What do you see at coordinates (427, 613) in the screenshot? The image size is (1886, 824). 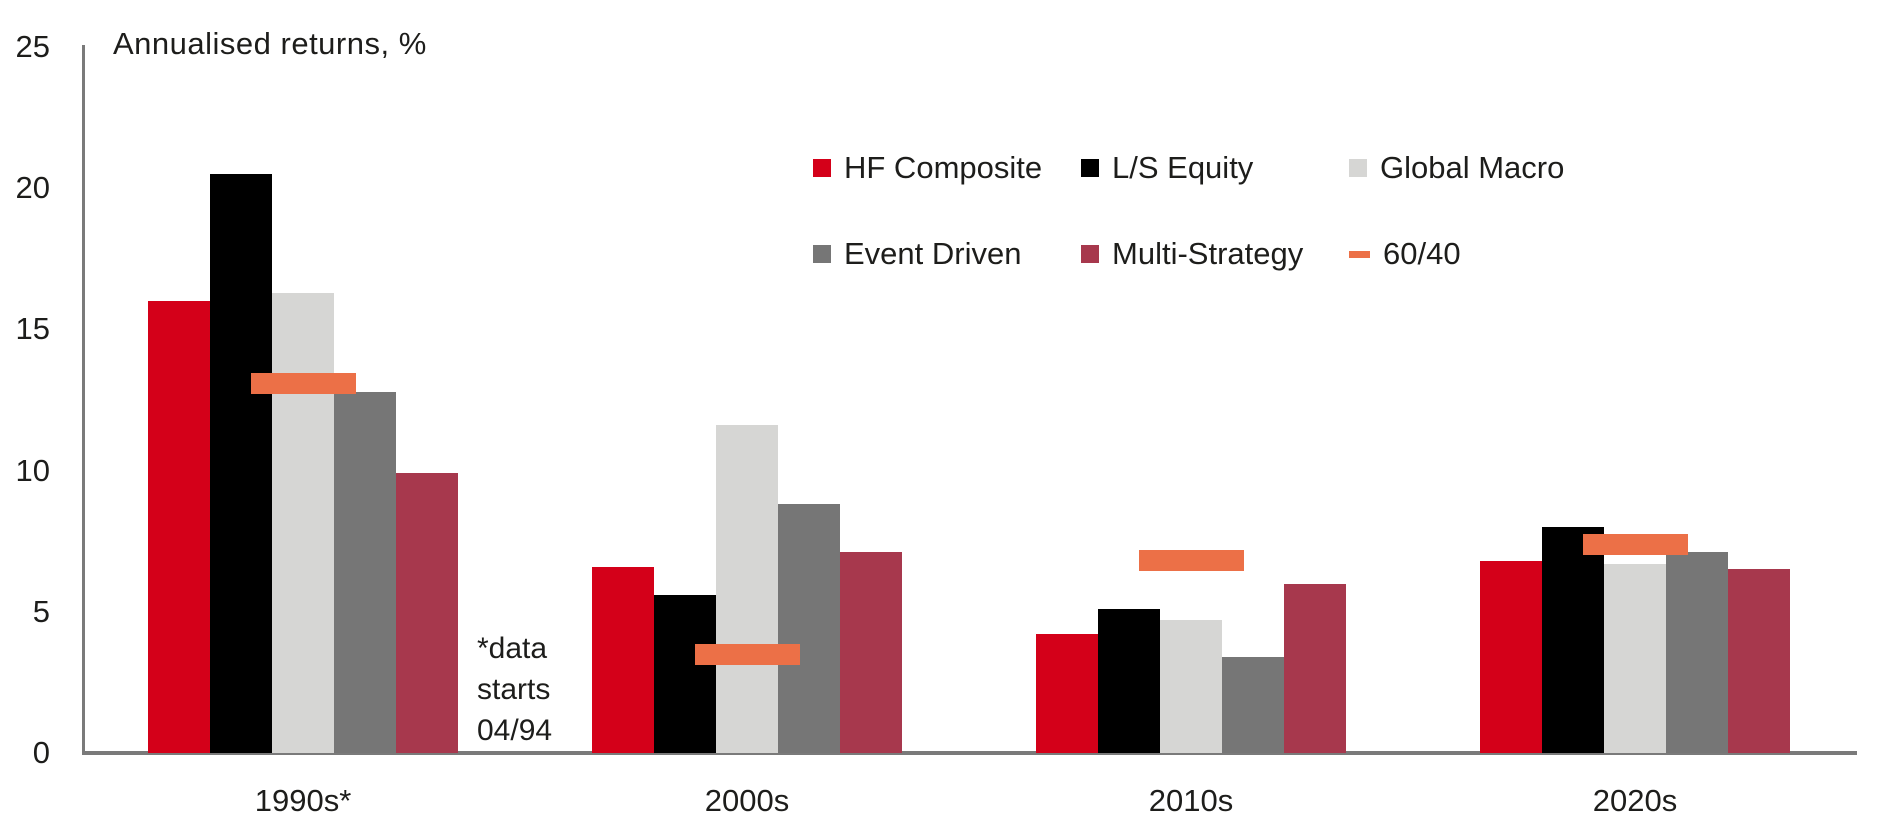 I see `bar-multi-strategy-1990s` at bounding box center [427, 613].